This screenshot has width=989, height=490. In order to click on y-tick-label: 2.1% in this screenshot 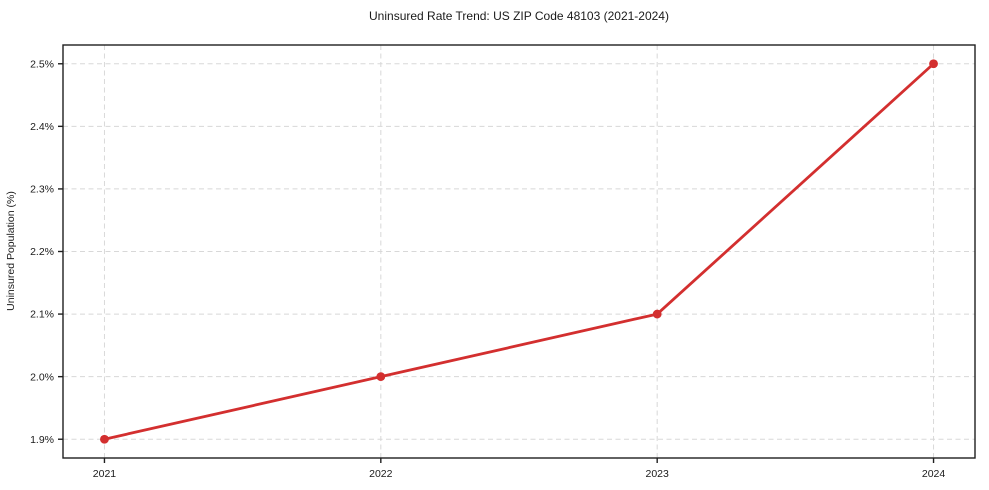, I will do `click(42, 315)`.